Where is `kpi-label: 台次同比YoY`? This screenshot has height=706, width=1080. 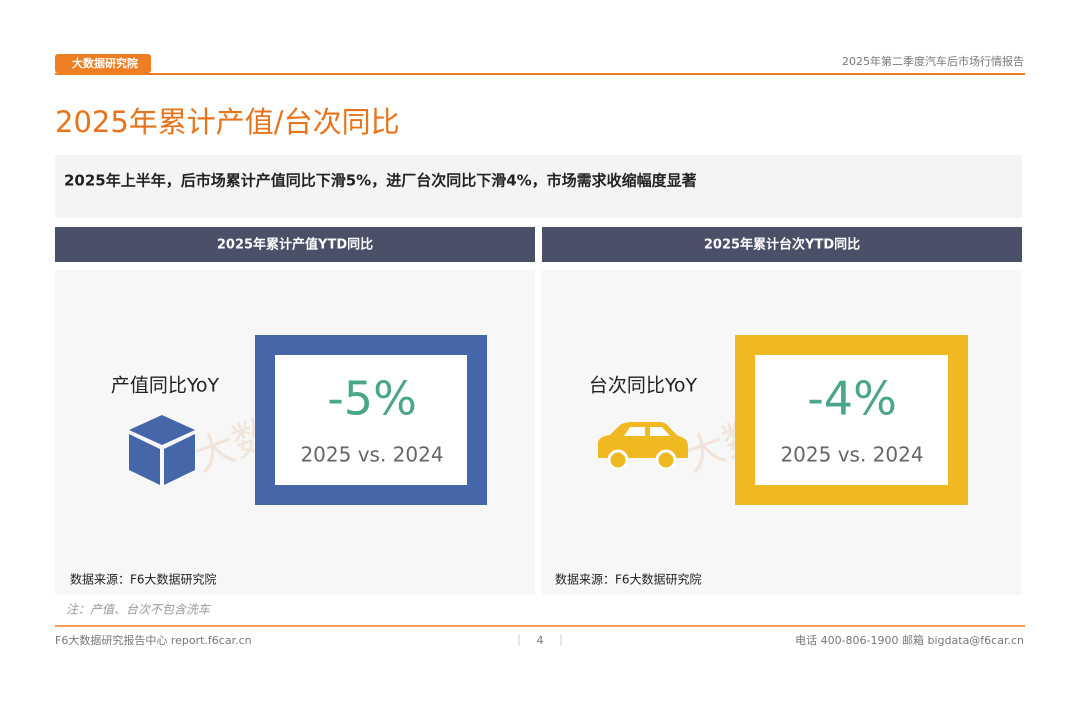
kpi-label: 台次同比YoY is located at coordinates (643, 386).